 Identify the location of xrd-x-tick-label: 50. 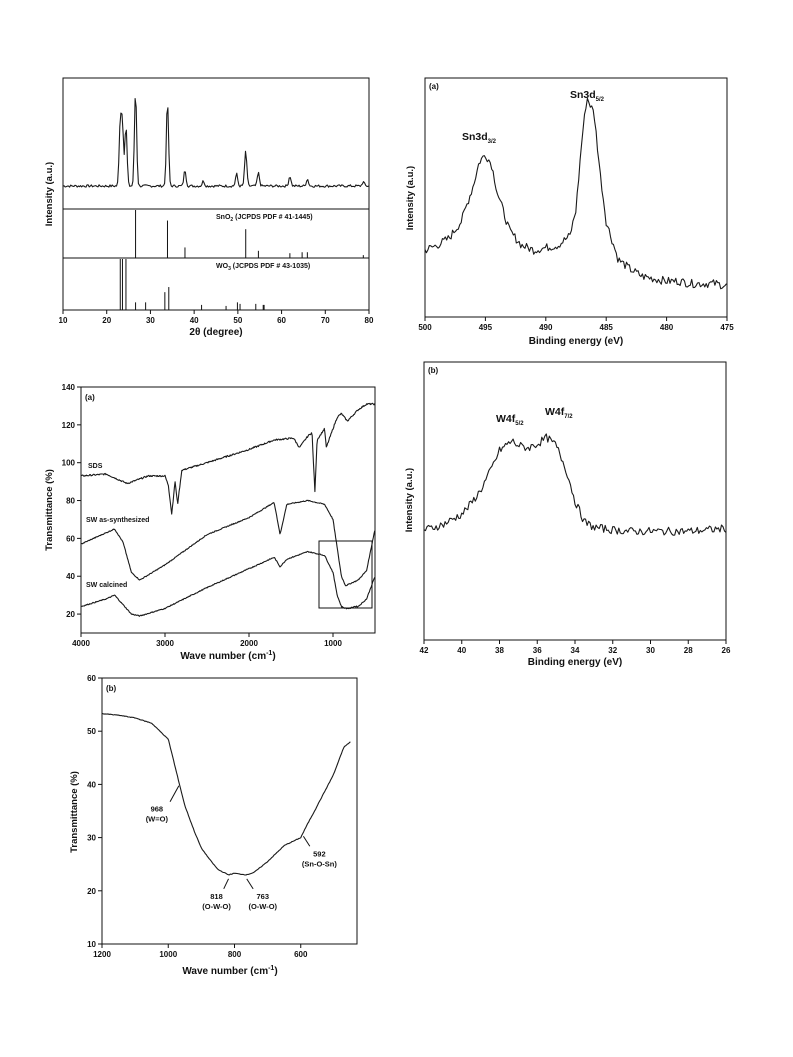
(237, 320).